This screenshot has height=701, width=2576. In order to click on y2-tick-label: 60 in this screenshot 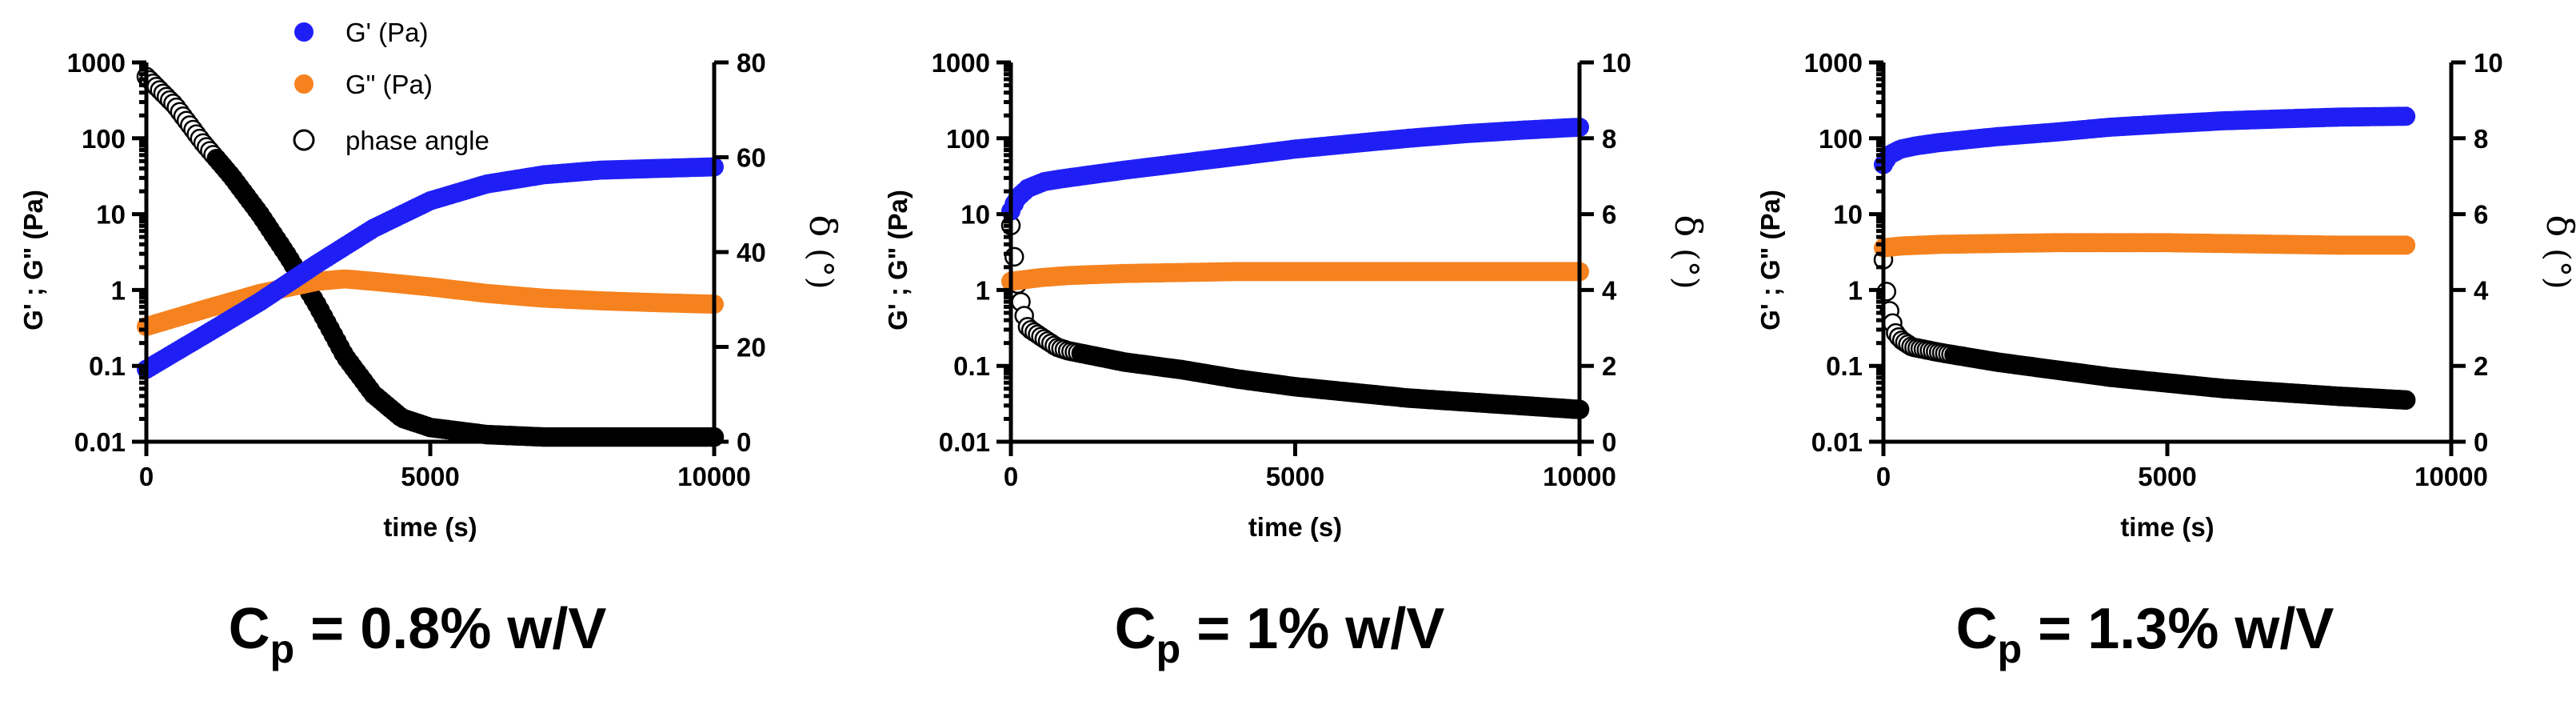, I will do `click(751, 158)`.